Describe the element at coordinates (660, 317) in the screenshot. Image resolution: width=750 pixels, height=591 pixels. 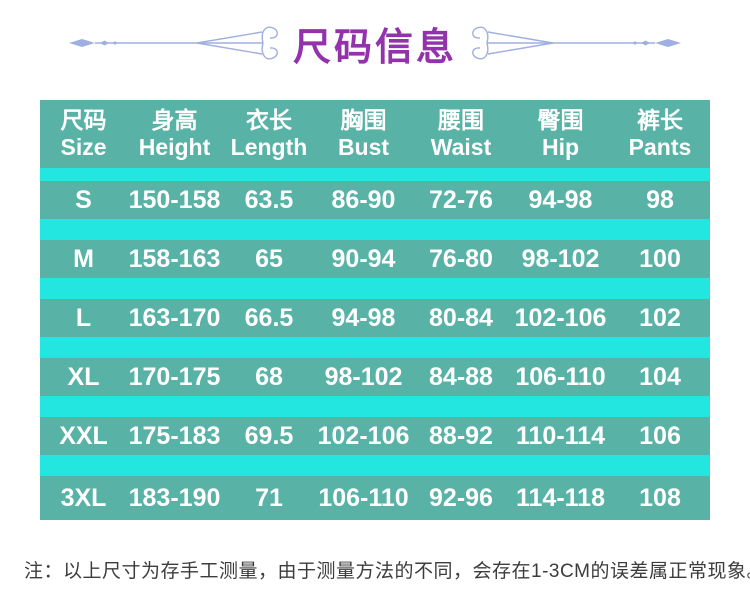
I see `table-cell: 102` at that location.